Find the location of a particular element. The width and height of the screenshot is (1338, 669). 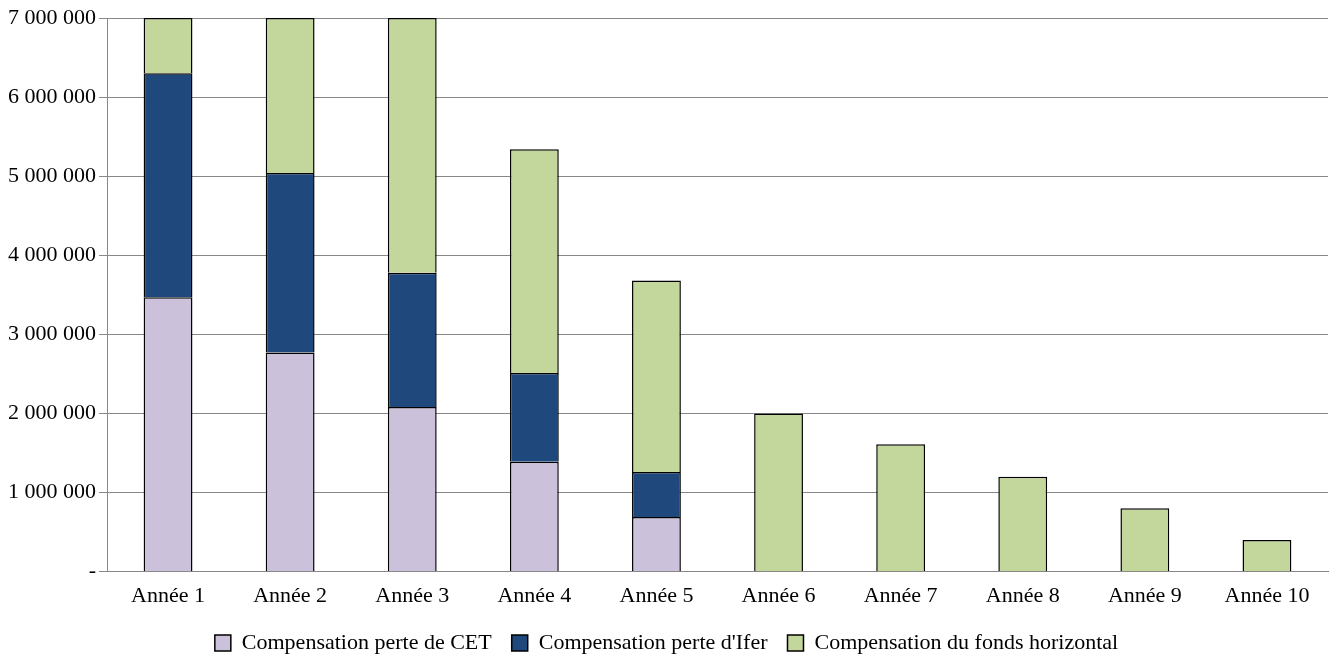

x-tick-label: Année 3 is located at coordinates (412, 594).